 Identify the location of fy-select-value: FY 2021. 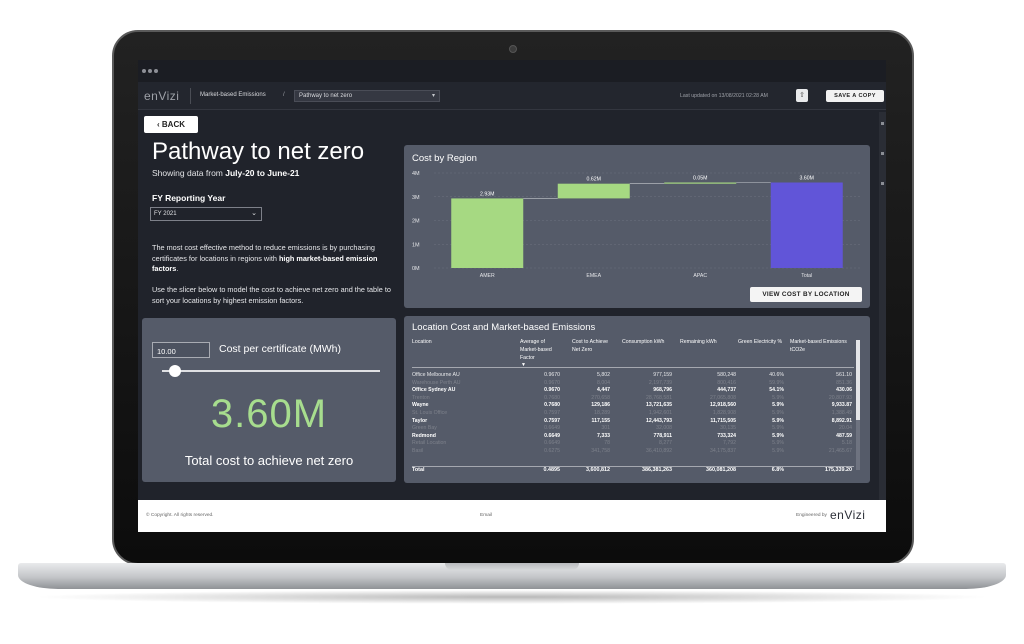
(165, 214).